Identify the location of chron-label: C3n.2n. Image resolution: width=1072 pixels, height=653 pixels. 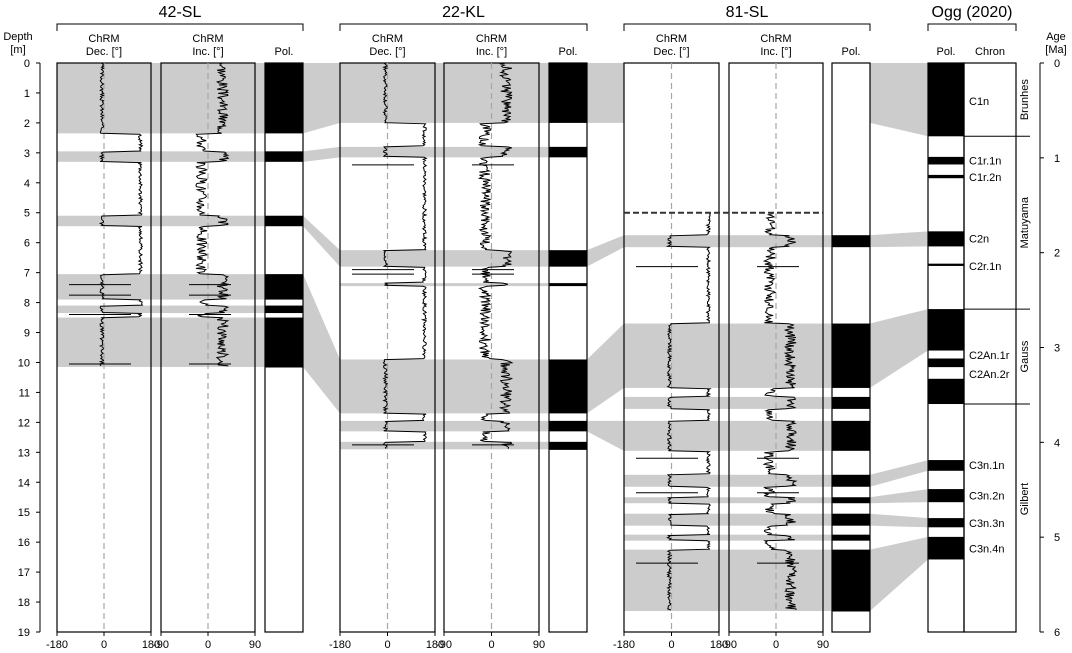
(986, 496).